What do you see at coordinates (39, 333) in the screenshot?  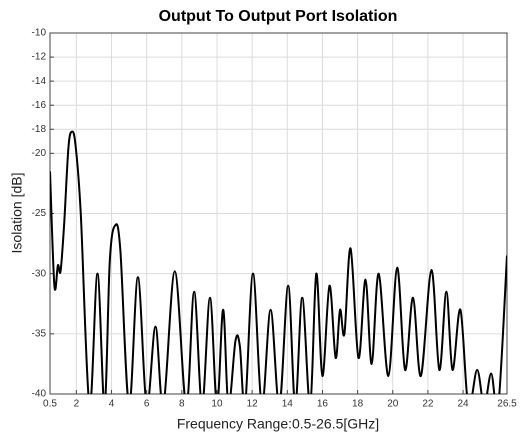 I see `y-tick-label: -35` at bounding box center [39, 333].